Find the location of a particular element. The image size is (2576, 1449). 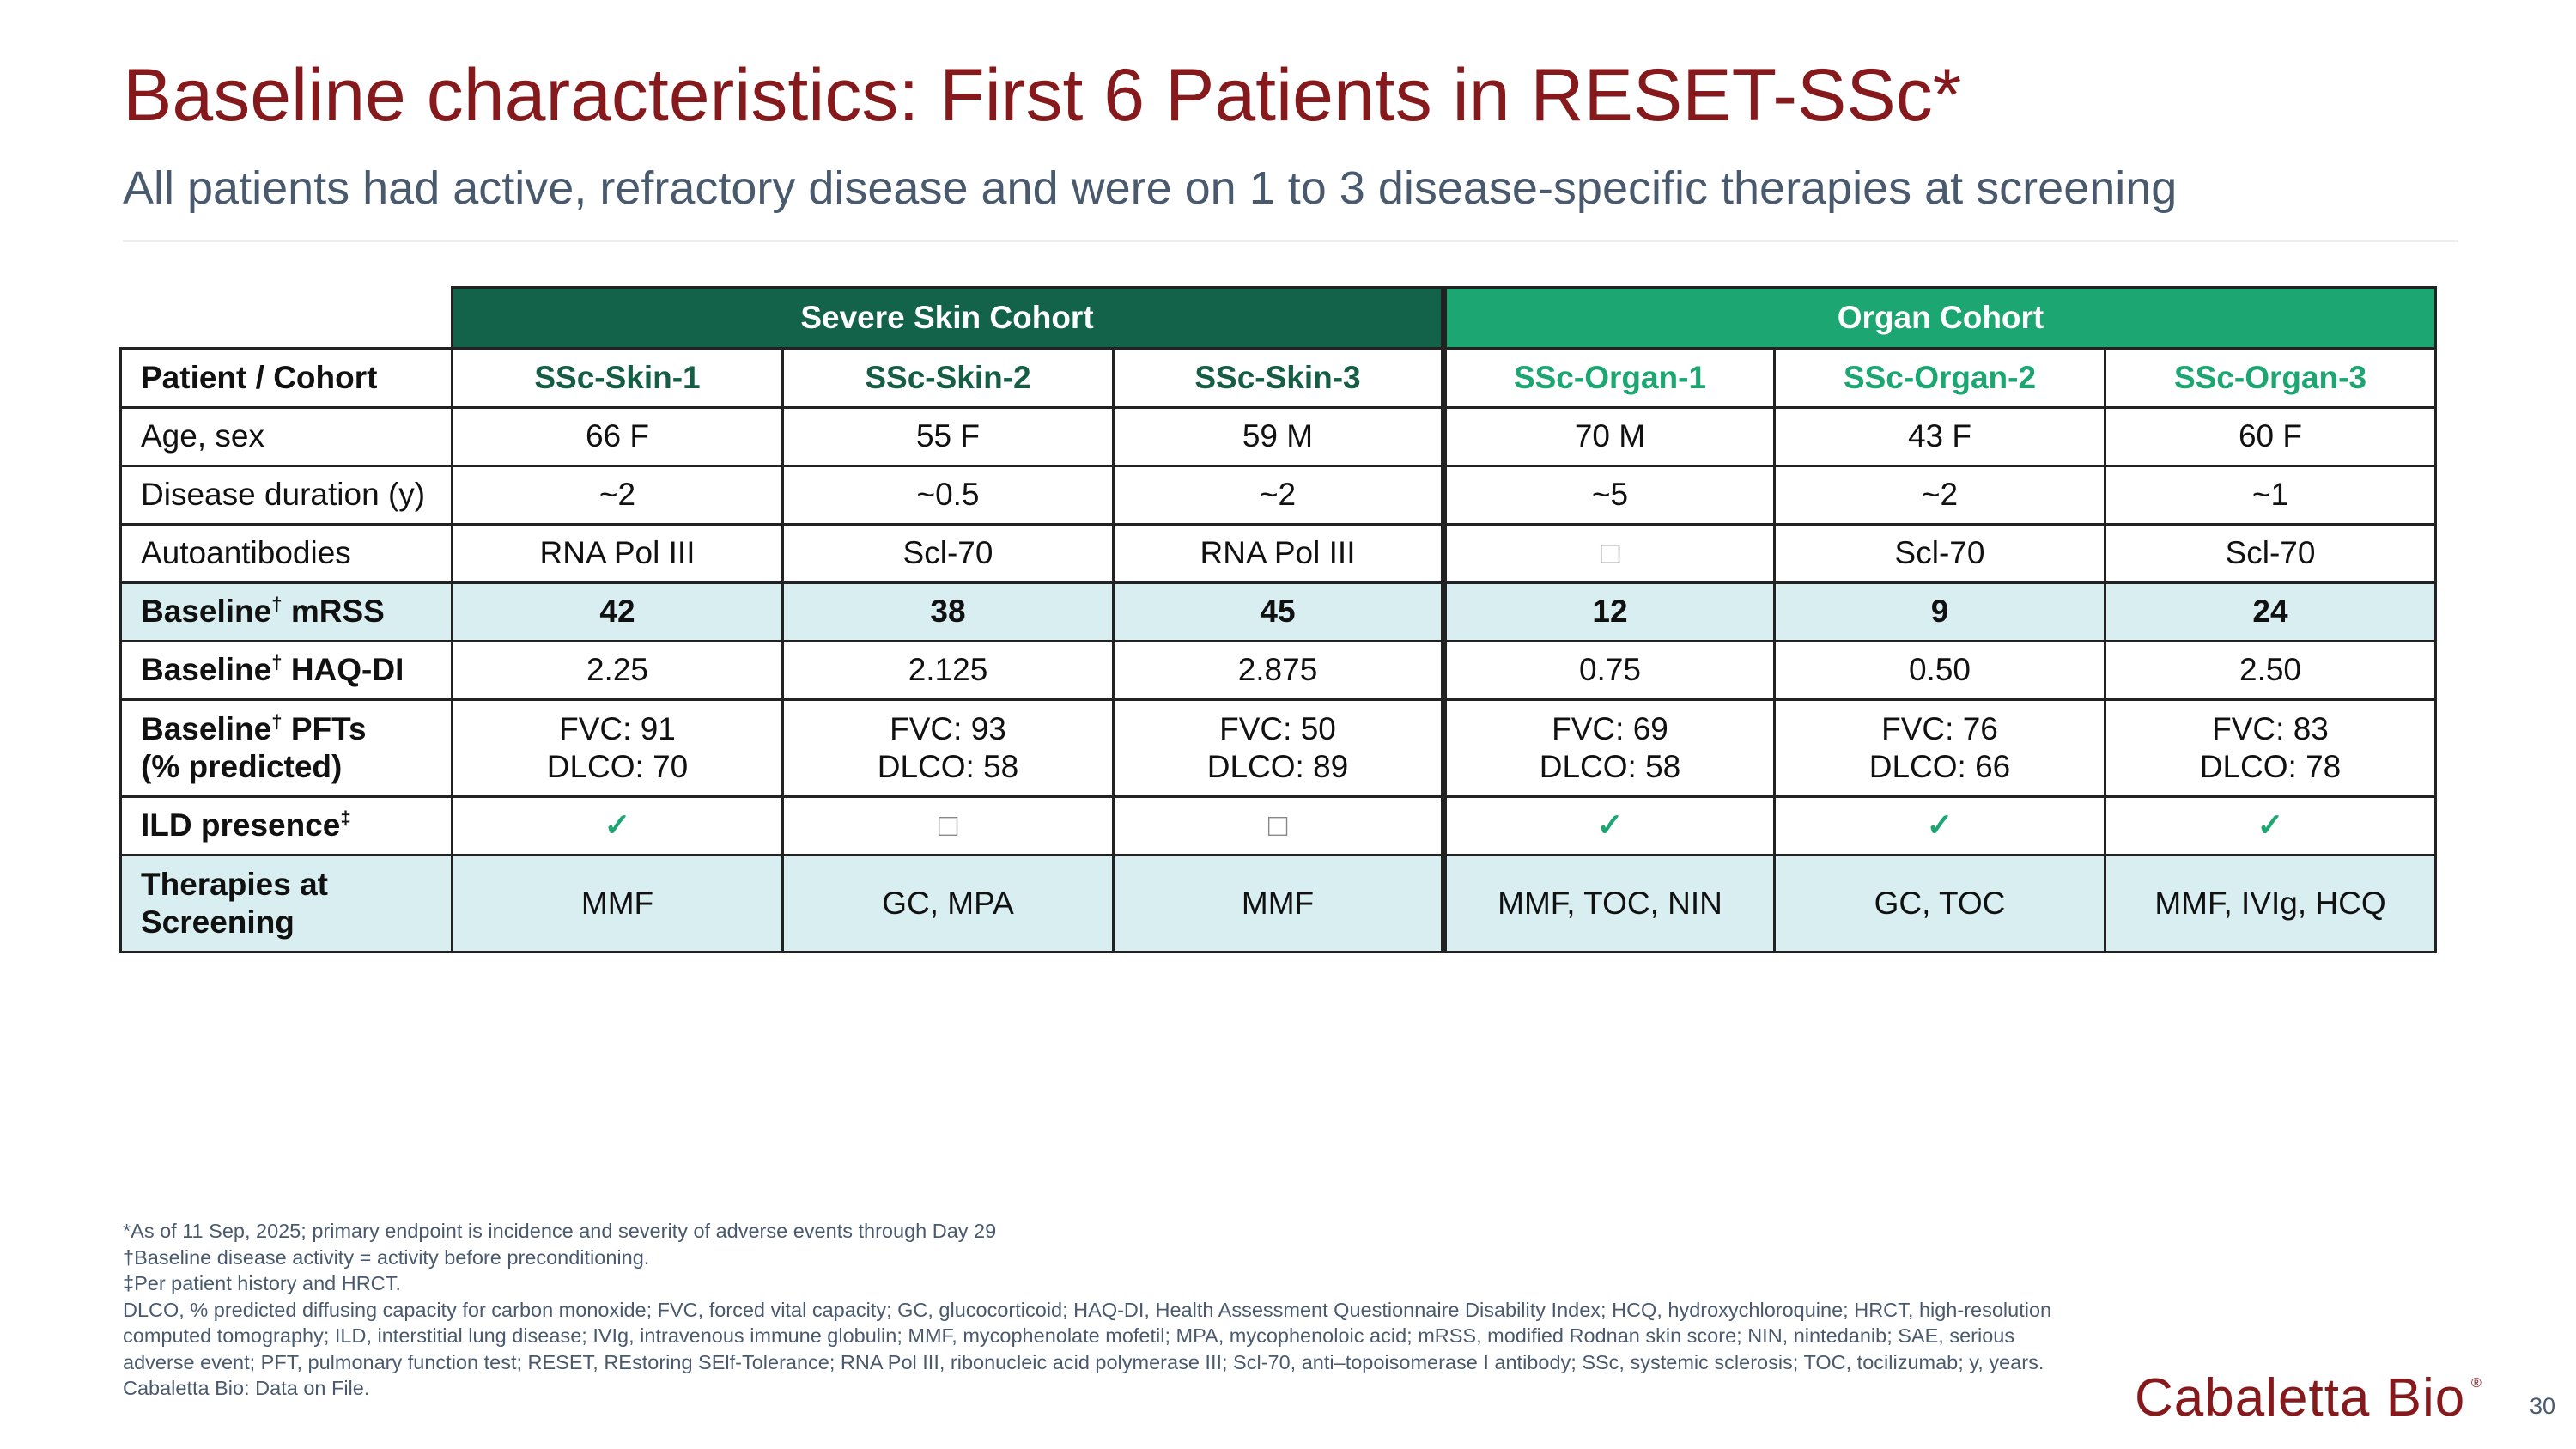

group-row: Severe Skin Cohort Organ Cohort is located at coordinates (1279, 318).